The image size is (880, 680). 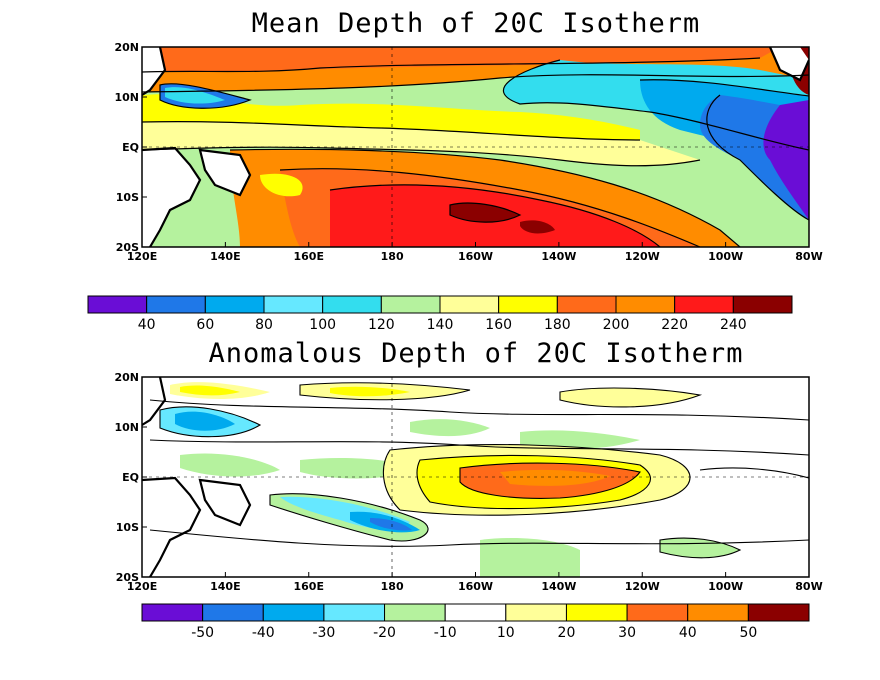 What do you see at coordinates (392, 256) in the screenshot?
I see `mean-lon-label: 180` at bounding box center [392, 256].